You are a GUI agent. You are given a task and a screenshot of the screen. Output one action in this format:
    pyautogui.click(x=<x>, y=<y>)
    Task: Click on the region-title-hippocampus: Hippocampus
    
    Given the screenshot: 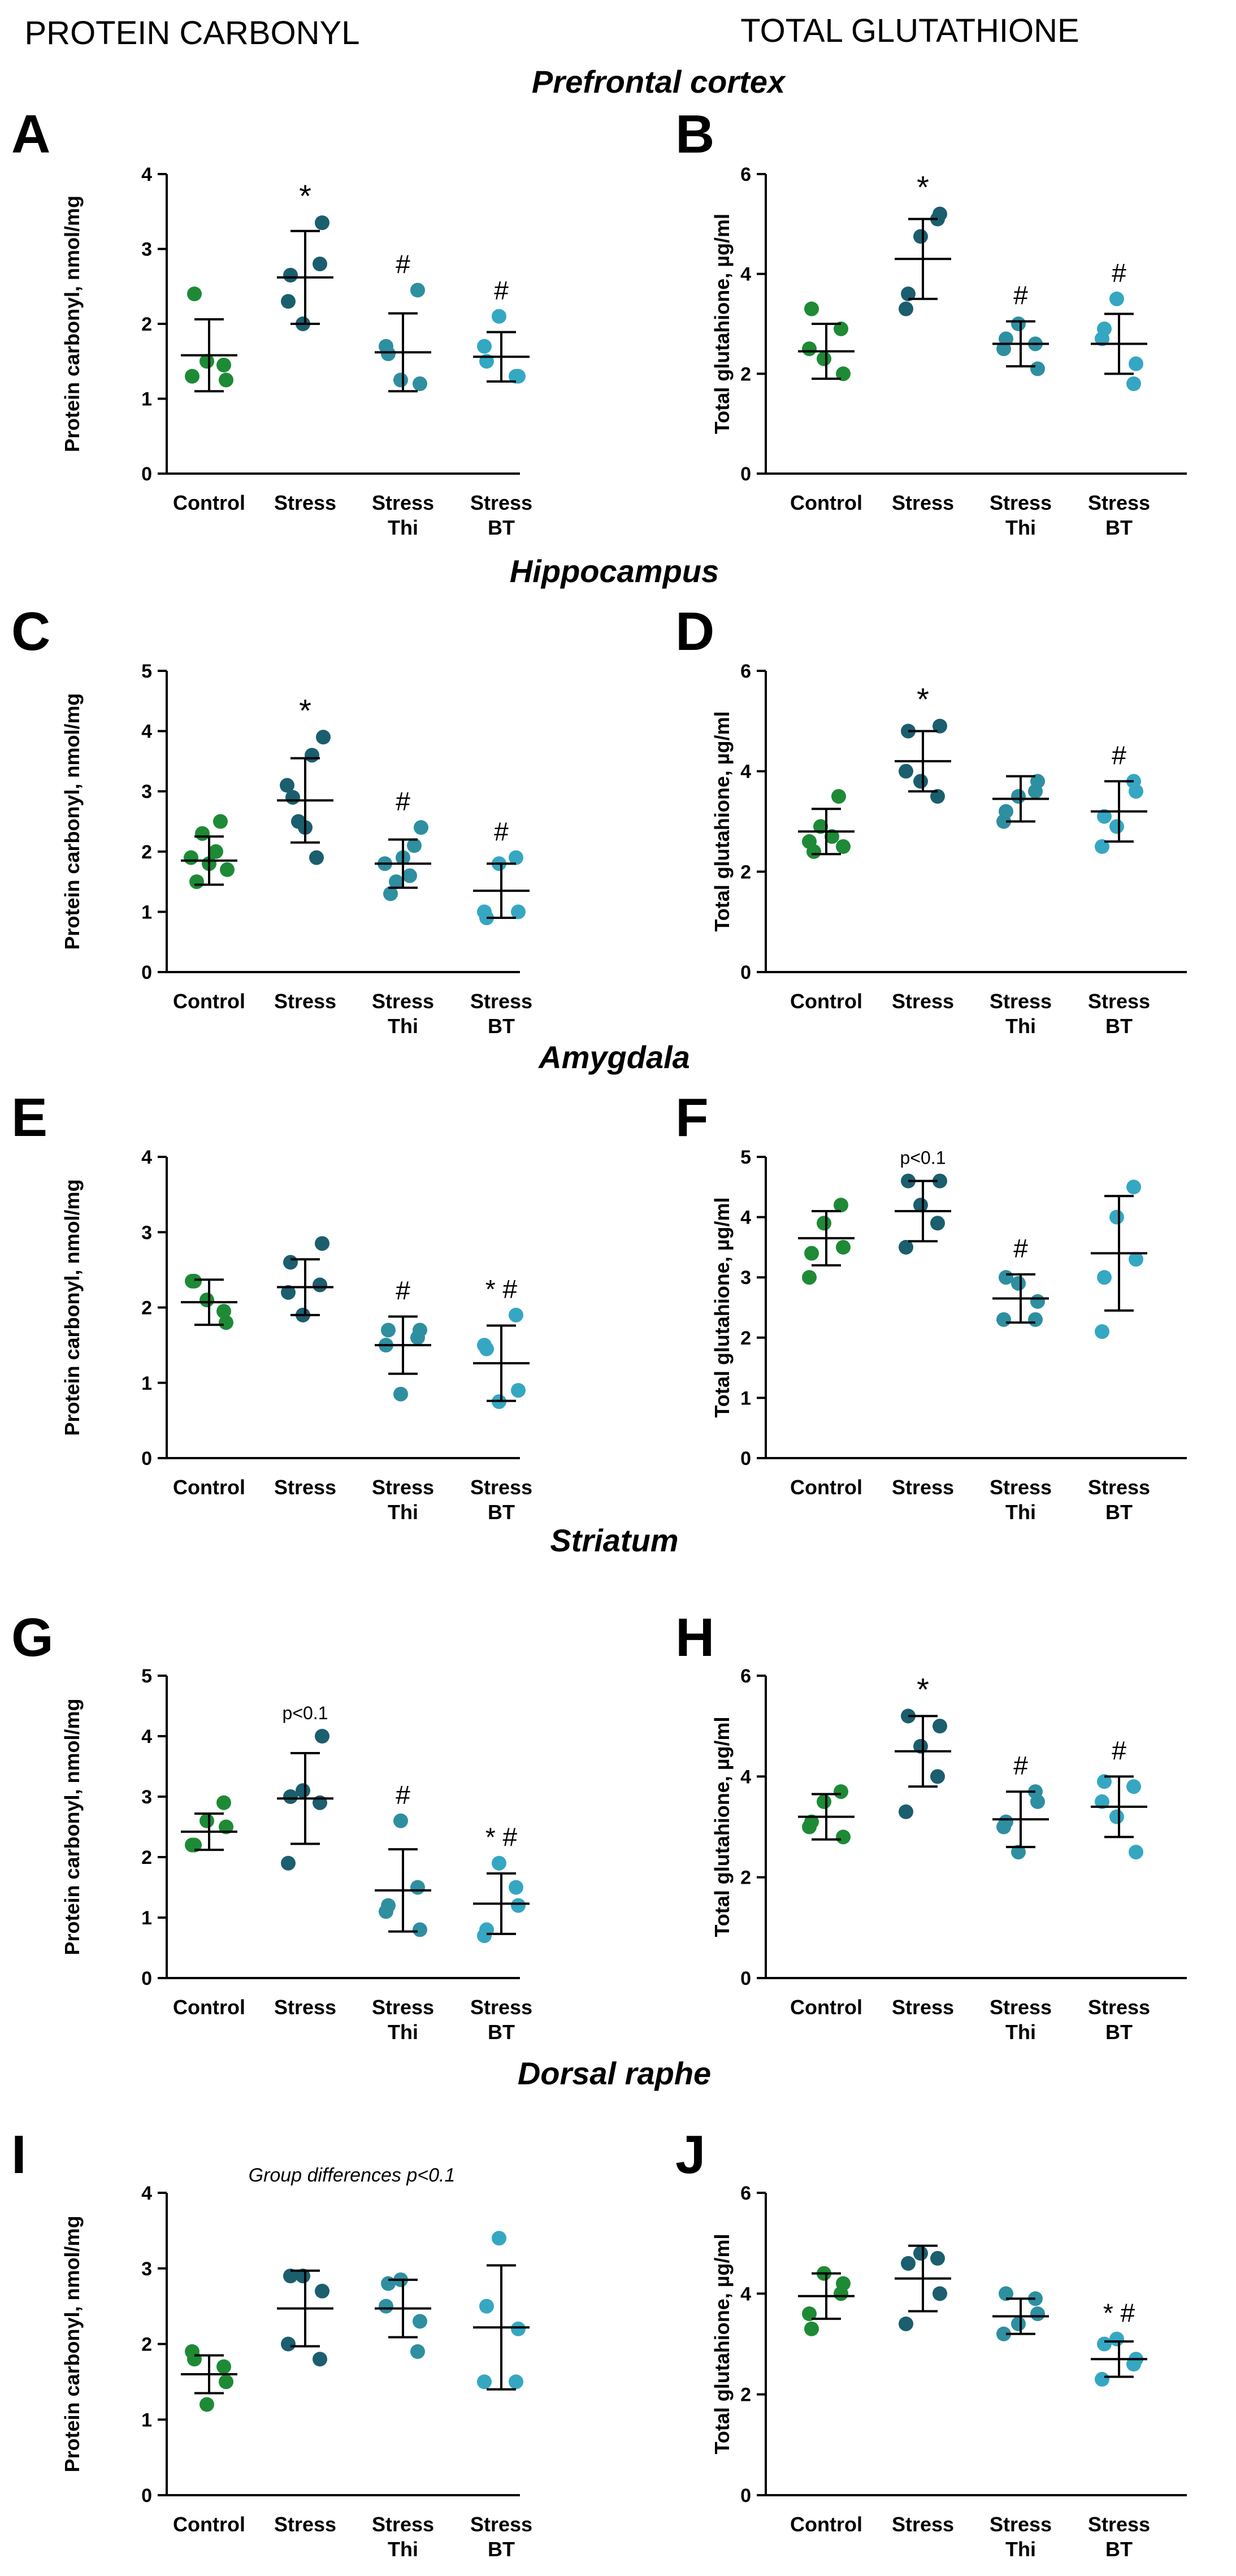 What is the action you would take?
    pyautogui.click(x=615, y=571)
    